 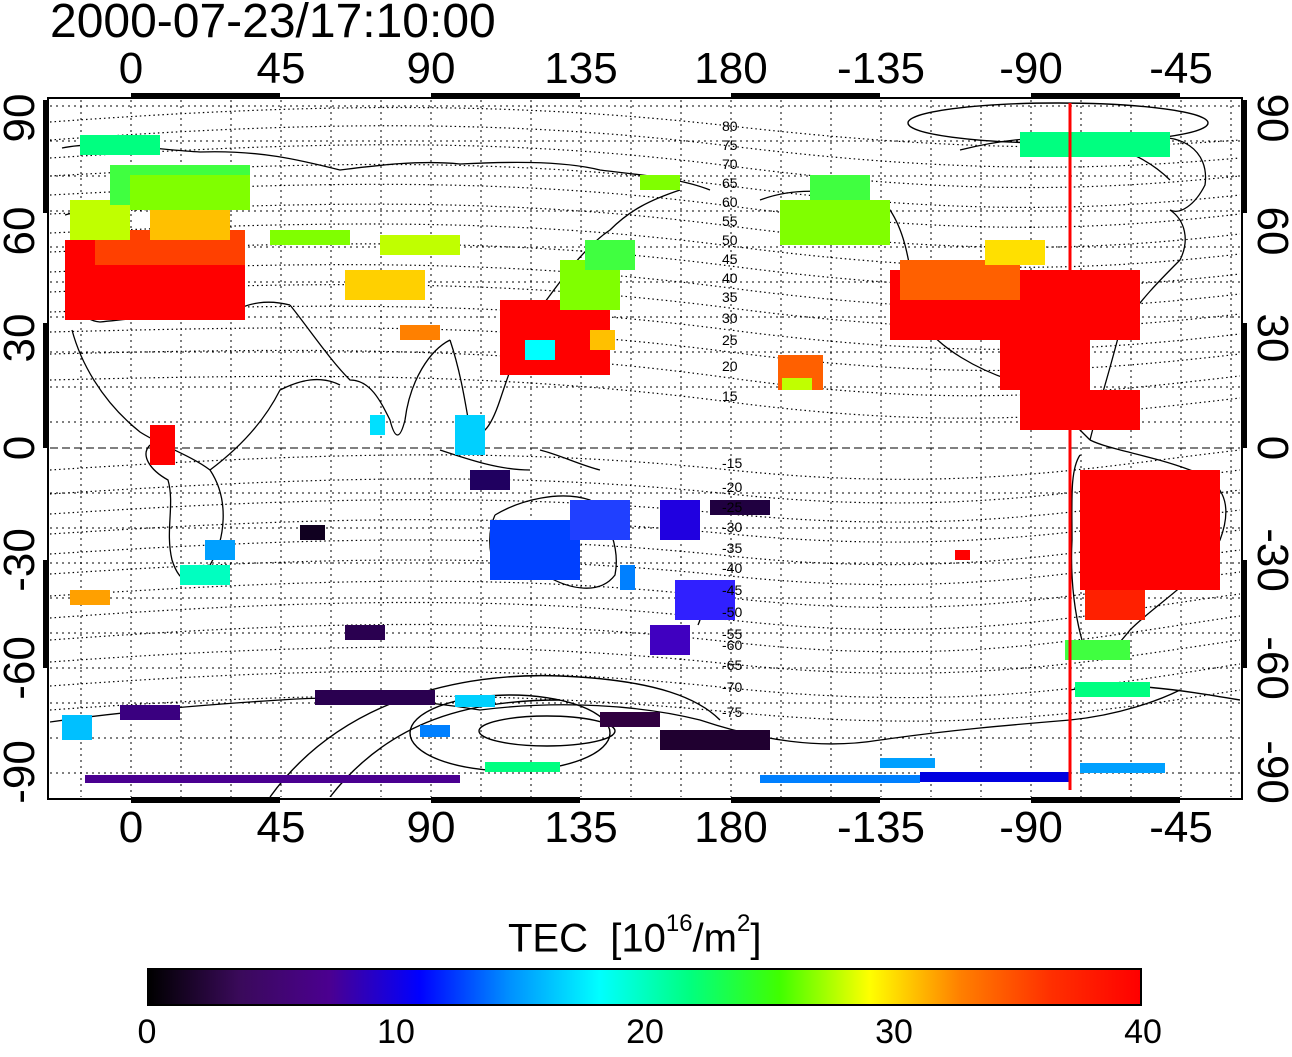 What do you see at coordinates (581, 827) in the screenshot?
I see `bottom-axis-label: 135` at bounding box center [581, 827].